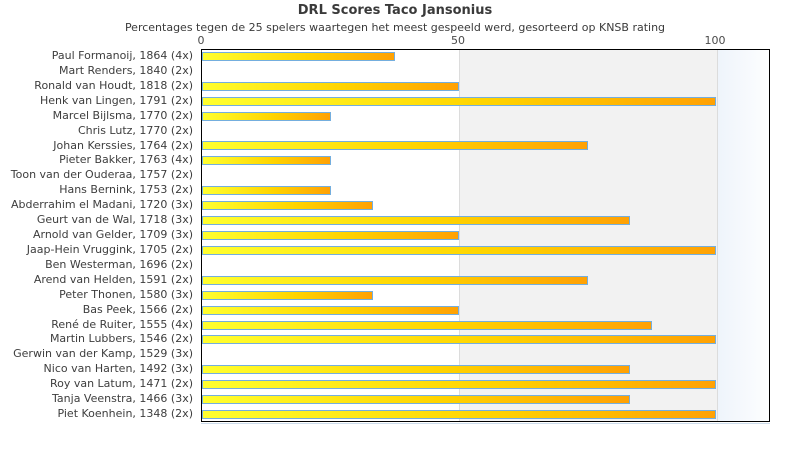 The image size is (790, 450). What do you see at coordinates (122, 324) in the screenshot?
I see `category-label: René de Ruiter, 1555 (4x)` at bounding box center [122, 324].